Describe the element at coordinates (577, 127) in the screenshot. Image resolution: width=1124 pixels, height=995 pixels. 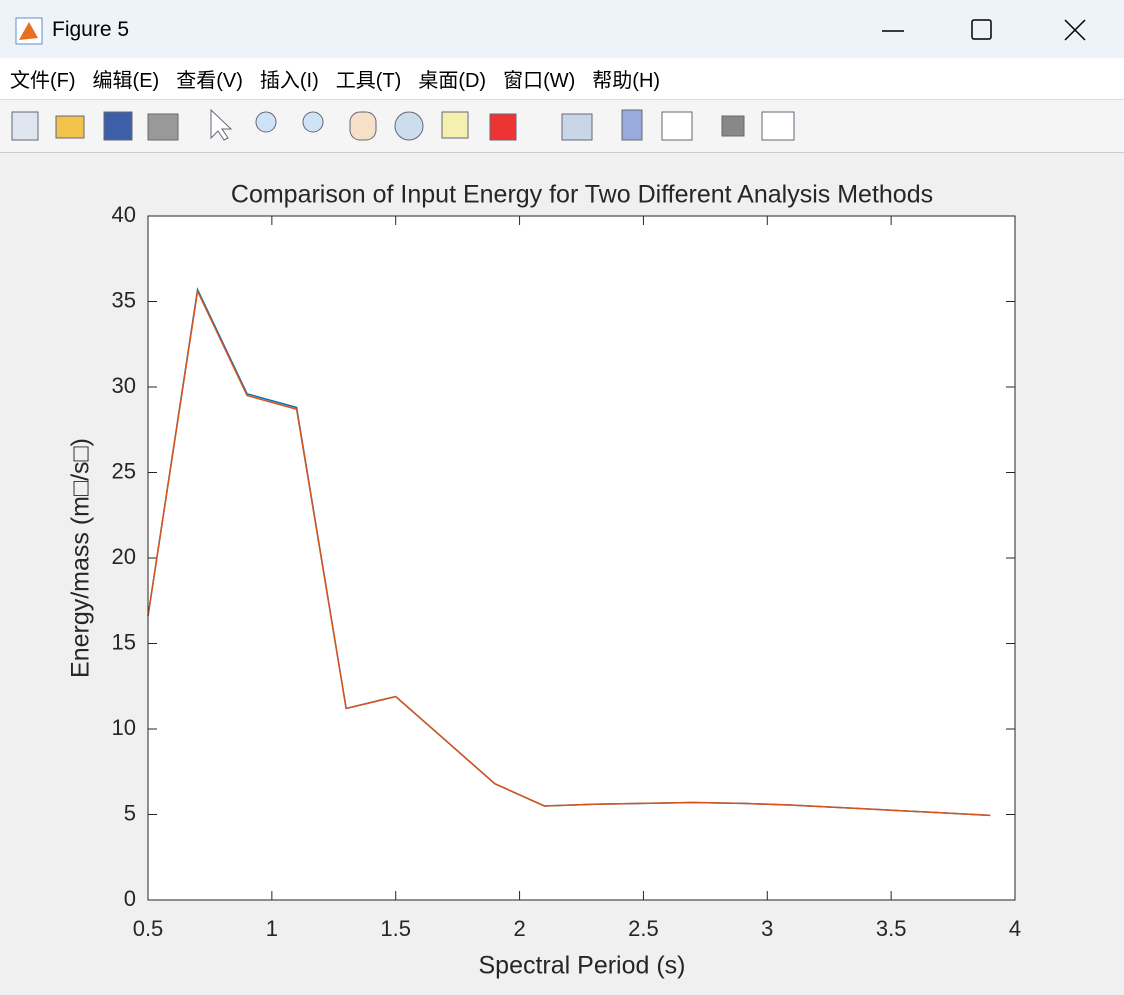
I see `link-icon` at that location.